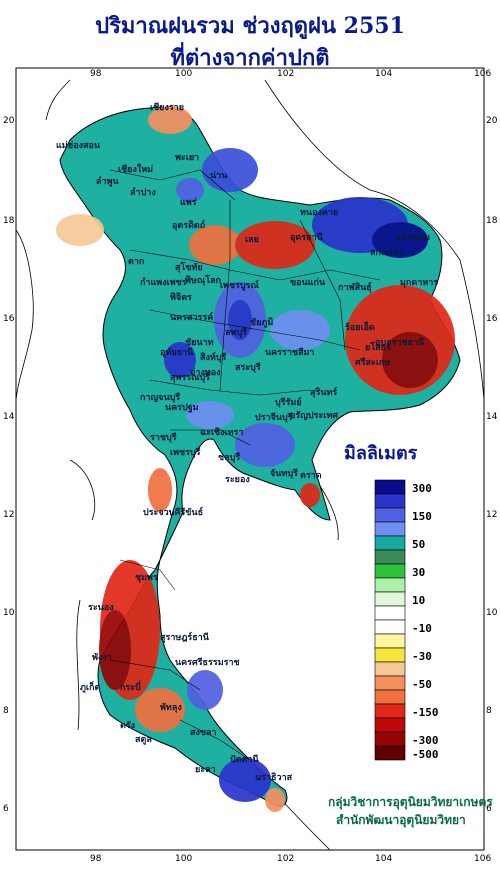 Image resolution: width=500 pixels, height=871 pixels. Describe the element at coordinates (135, 169) in the screenshot. I see `province-label: เชียงใหม่` at that location.